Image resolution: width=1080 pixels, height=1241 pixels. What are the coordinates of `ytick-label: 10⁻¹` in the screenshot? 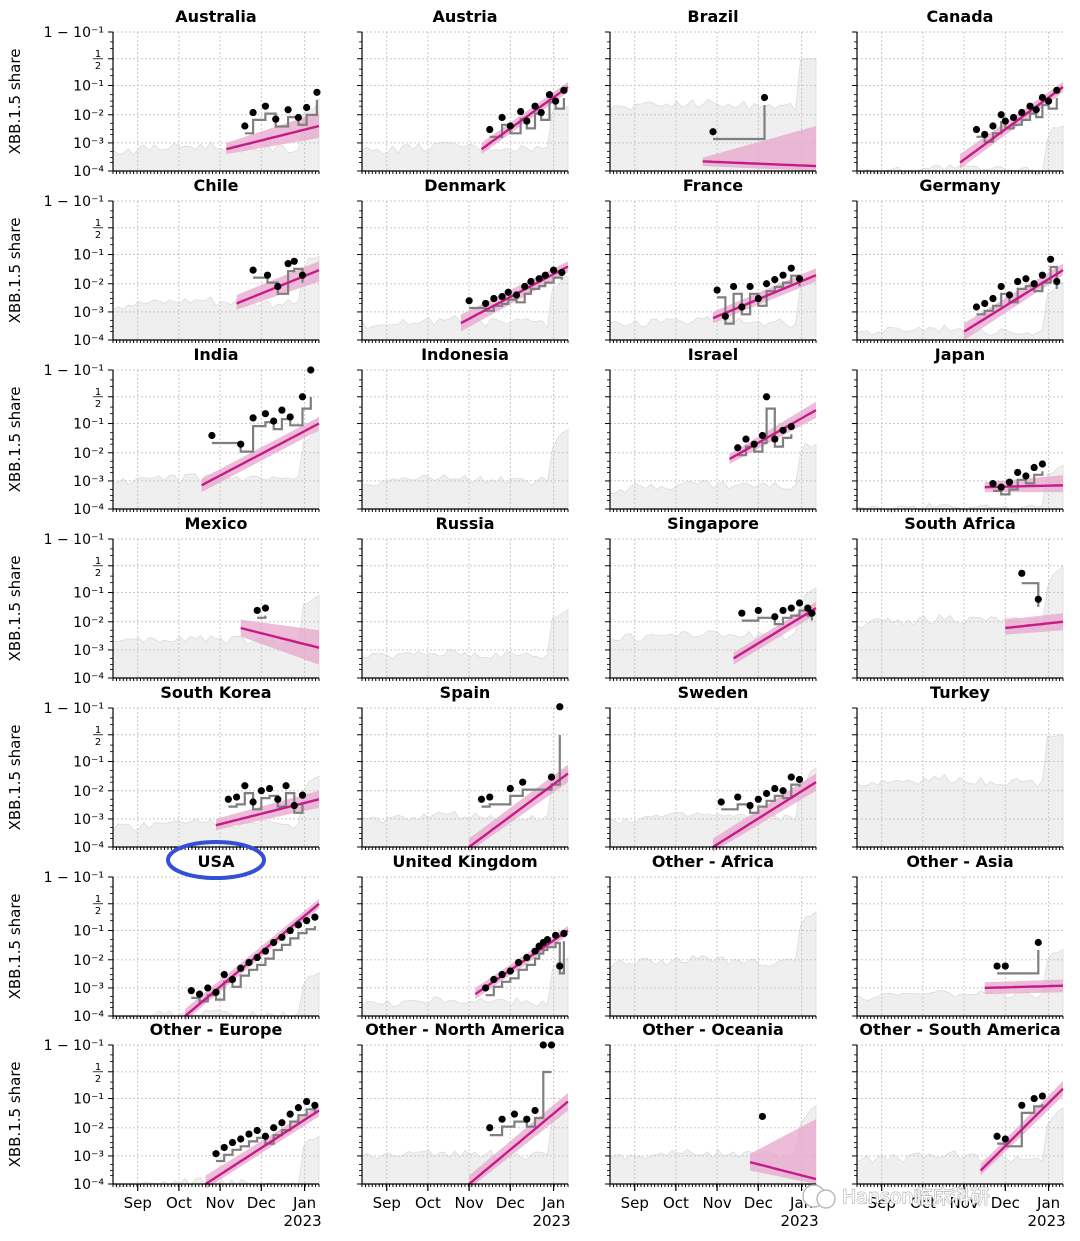 It's located at (88, 932).